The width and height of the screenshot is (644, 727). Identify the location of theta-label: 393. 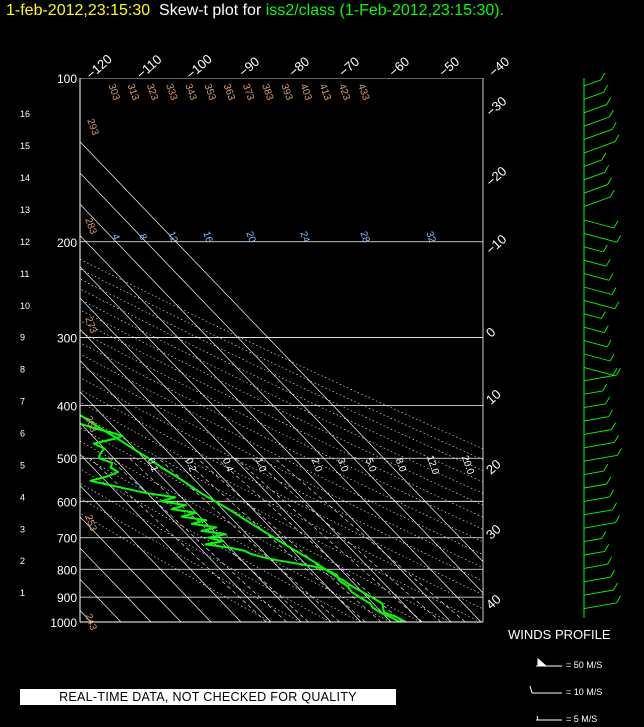
(286, 92).